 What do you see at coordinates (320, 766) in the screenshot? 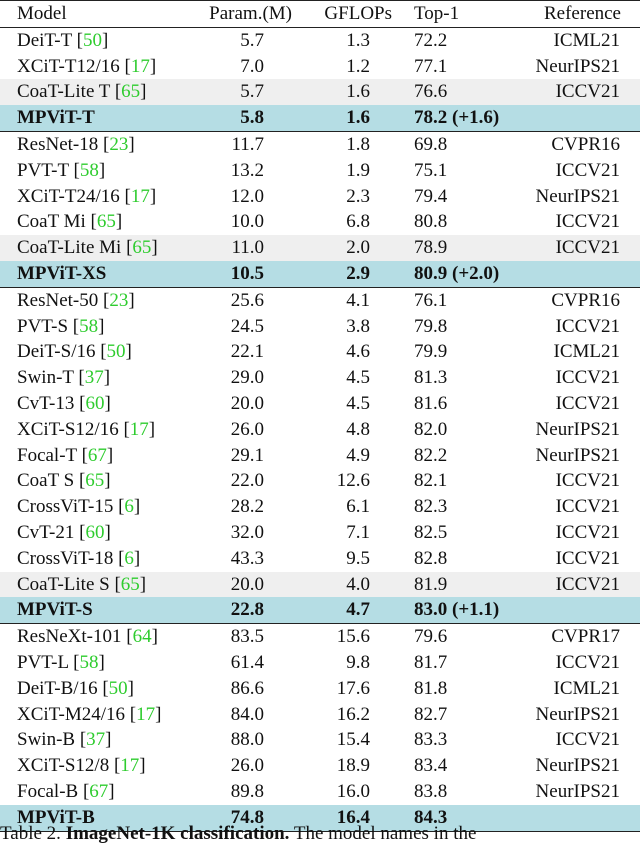
I see `table-row: XCiT-S12/8 [17] 26.0 18.9 83.4 NeurIPS21` at bounding box center [320, 766].